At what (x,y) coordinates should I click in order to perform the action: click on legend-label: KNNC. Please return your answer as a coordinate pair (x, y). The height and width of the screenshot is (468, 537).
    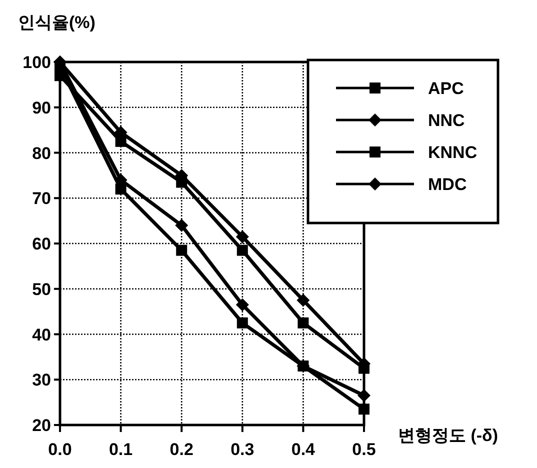
    Looking at the image, I should click on (453, 152).